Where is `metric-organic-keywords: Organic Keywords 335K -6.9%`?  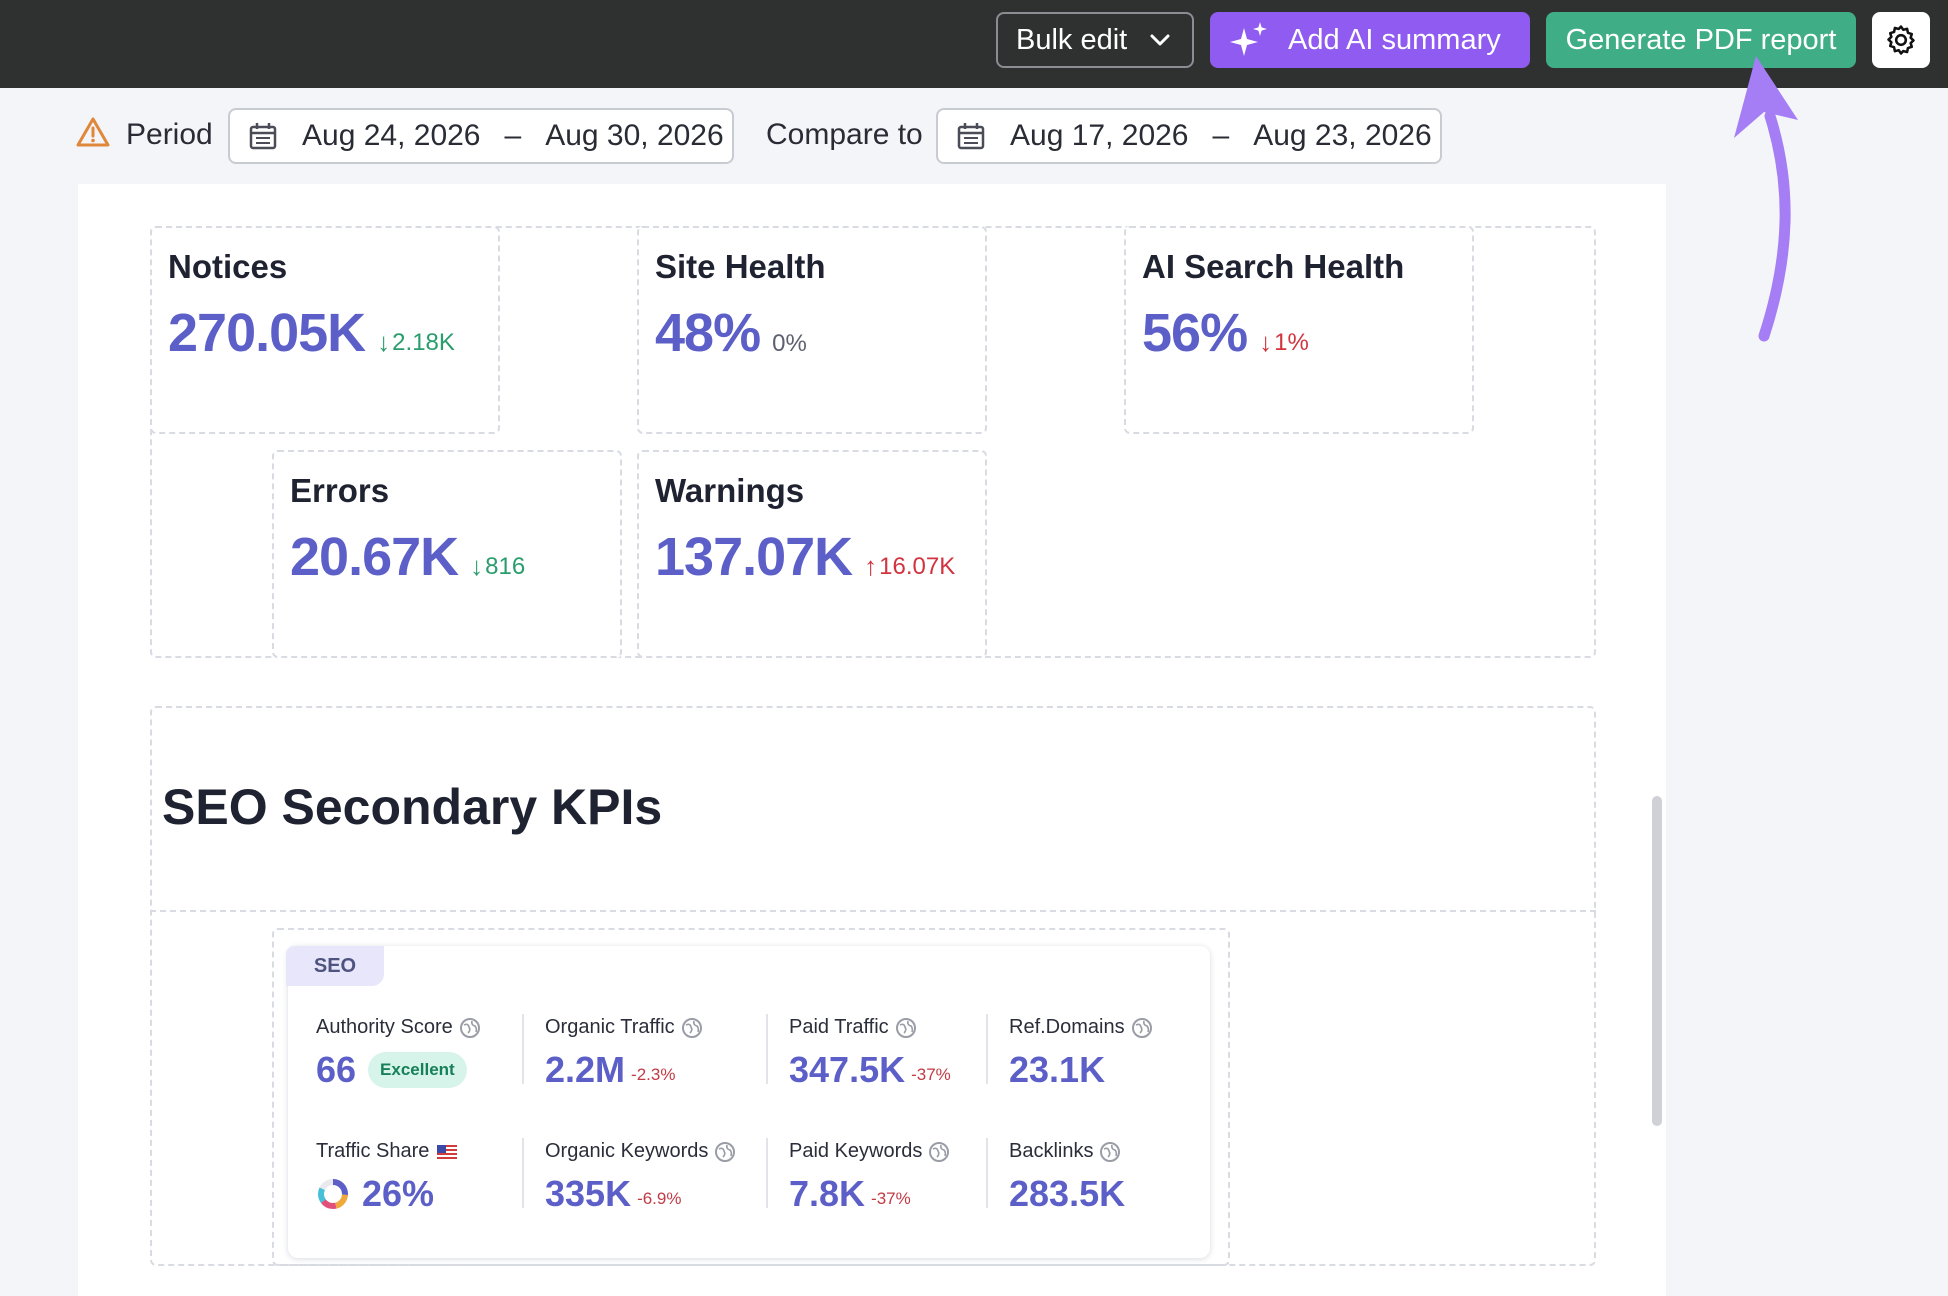
metric-organic-keywords: Organic Keywords 335K -6.9% is located at coordinates (640, 1177).